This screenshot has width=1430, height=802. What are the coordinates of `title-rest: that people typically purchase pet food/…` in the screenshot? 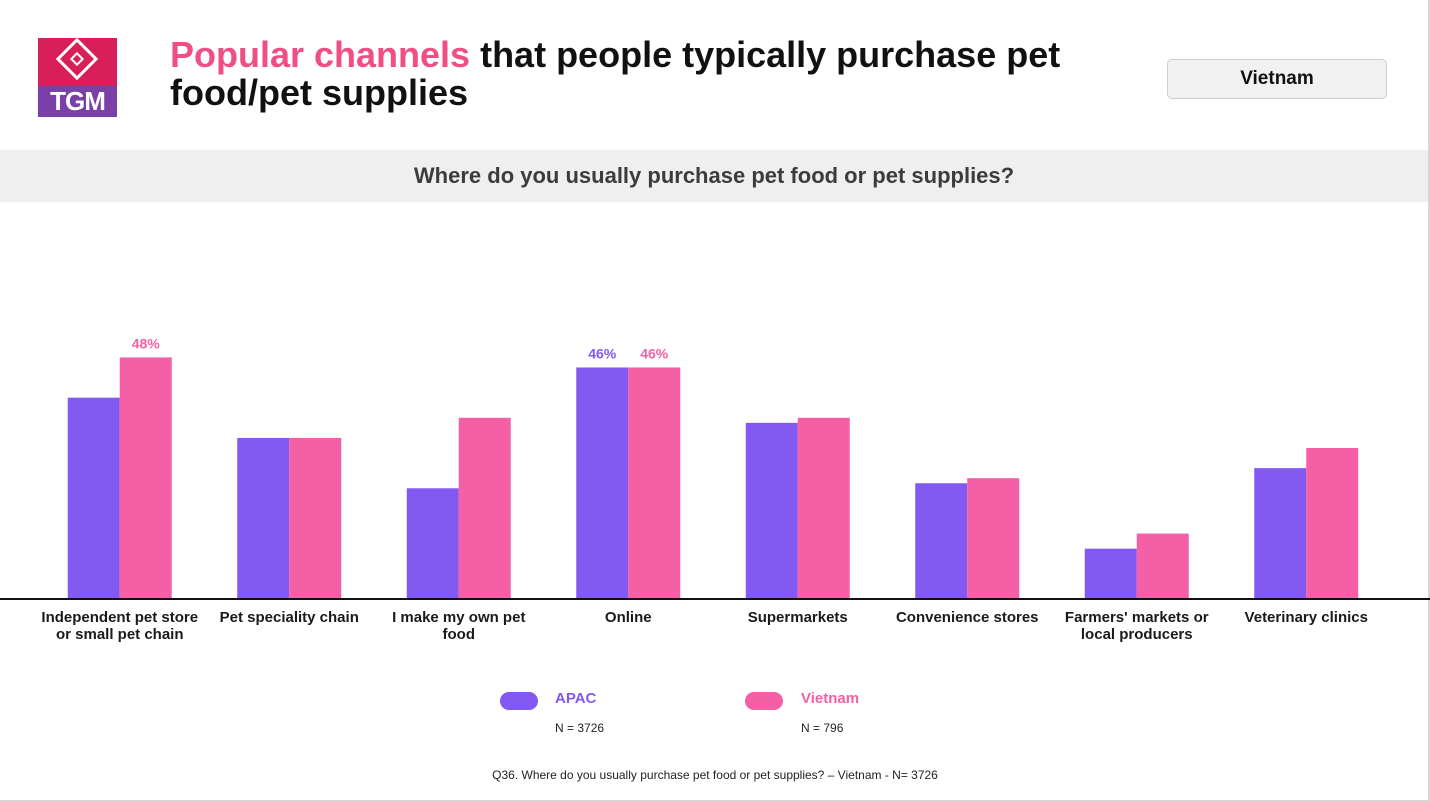 It's located at (615, 73).